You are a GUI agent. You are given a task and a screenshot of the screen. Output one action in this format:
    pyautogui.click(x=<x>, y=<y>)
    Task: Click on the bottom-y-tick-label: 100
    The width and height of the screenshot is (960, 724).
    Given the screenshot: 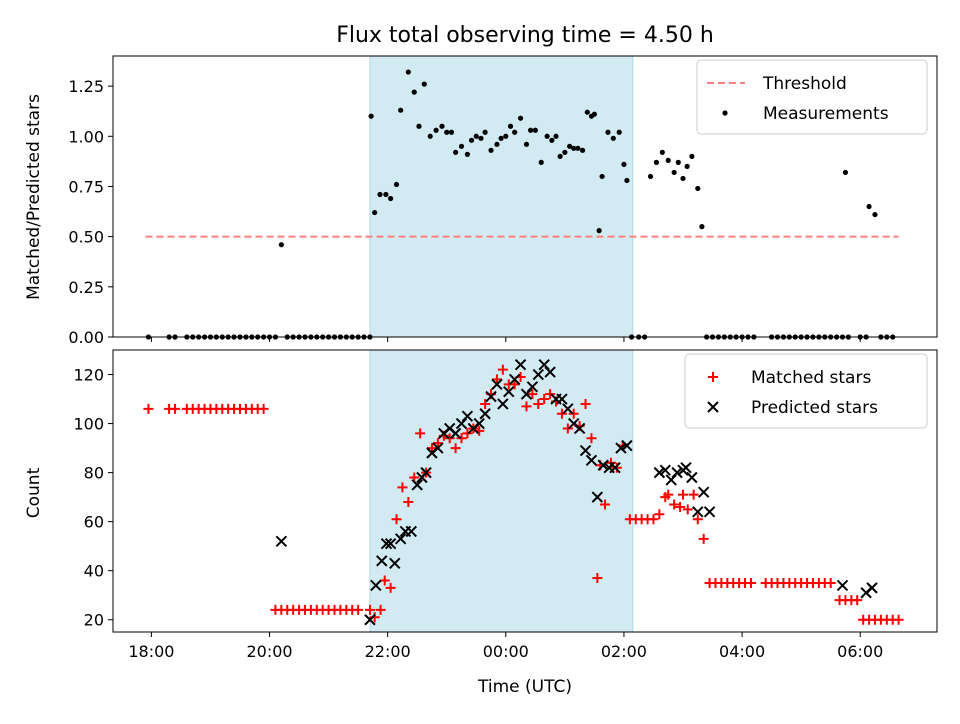 What is the action you would take?
    pyautogui.click(x=88, y=424)
    